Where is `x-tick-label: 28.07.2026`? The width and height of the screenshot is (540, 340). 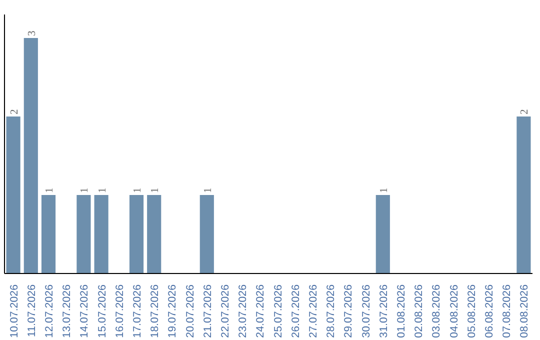 x-tick-label: 28.07.2026 is located at coordinates (331, 311).